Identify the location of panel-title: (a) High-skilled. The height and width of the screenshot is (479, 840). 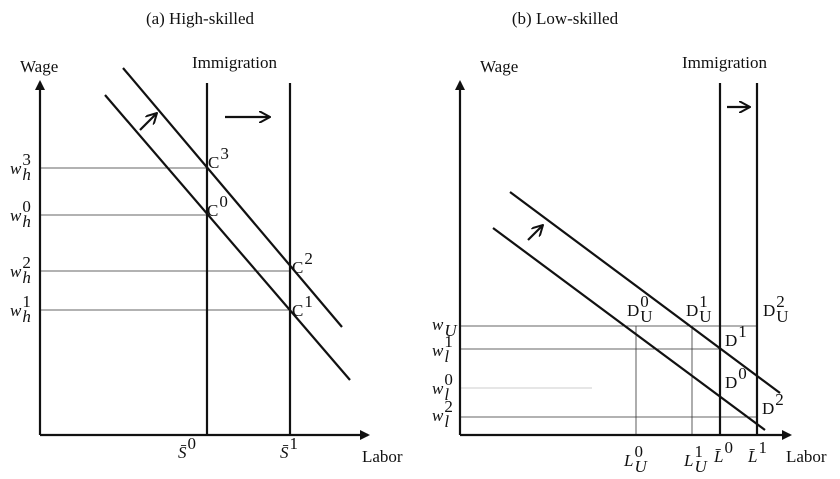
(200, 18).